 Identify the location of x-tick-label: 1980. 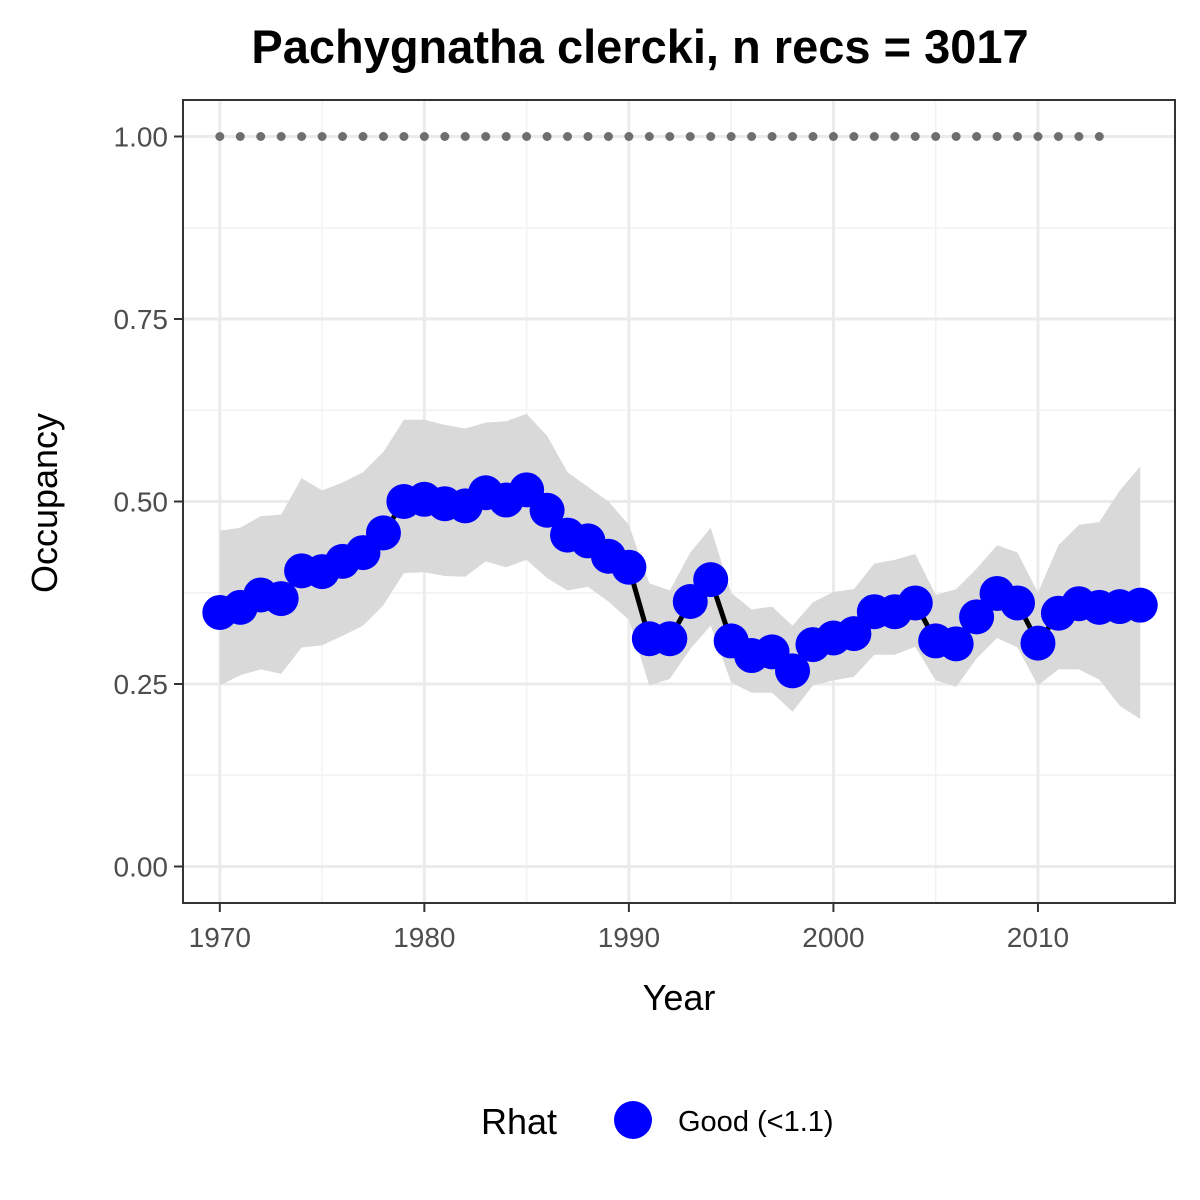
(424, 937).